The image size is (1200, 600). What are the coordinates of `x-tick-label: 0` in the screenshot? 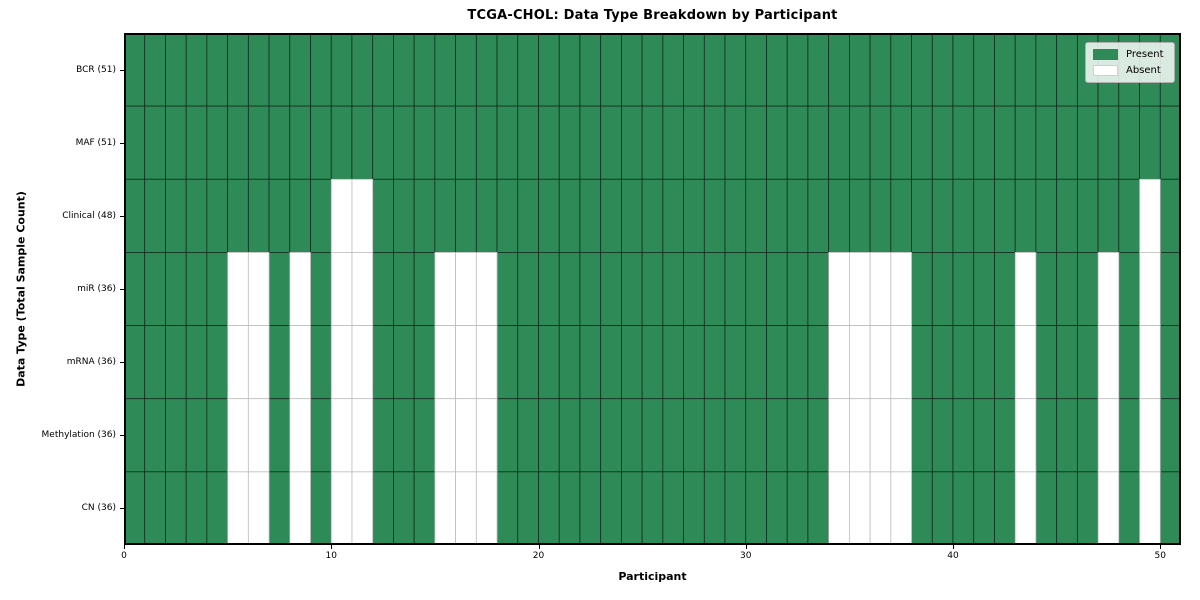 It's located at (124, 556).